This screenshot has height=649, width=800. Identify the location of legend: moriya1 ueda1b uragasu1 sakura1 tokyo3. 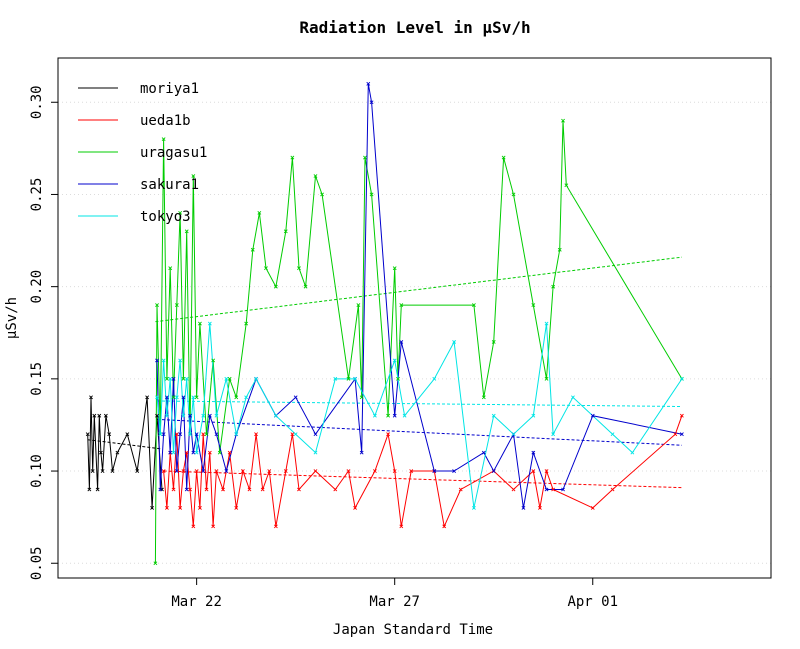
(142, 153).